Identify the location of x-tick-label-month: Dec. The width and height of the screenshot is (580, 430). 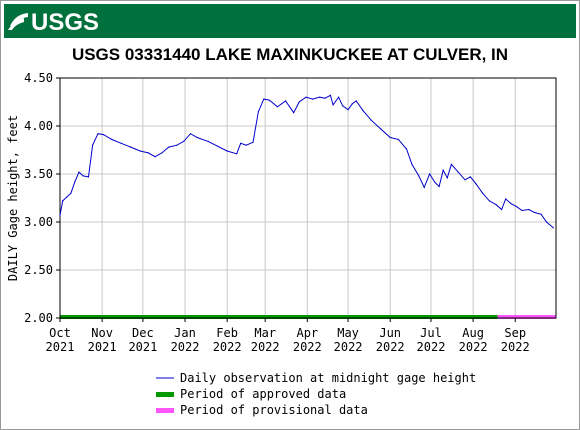
(143, 333).